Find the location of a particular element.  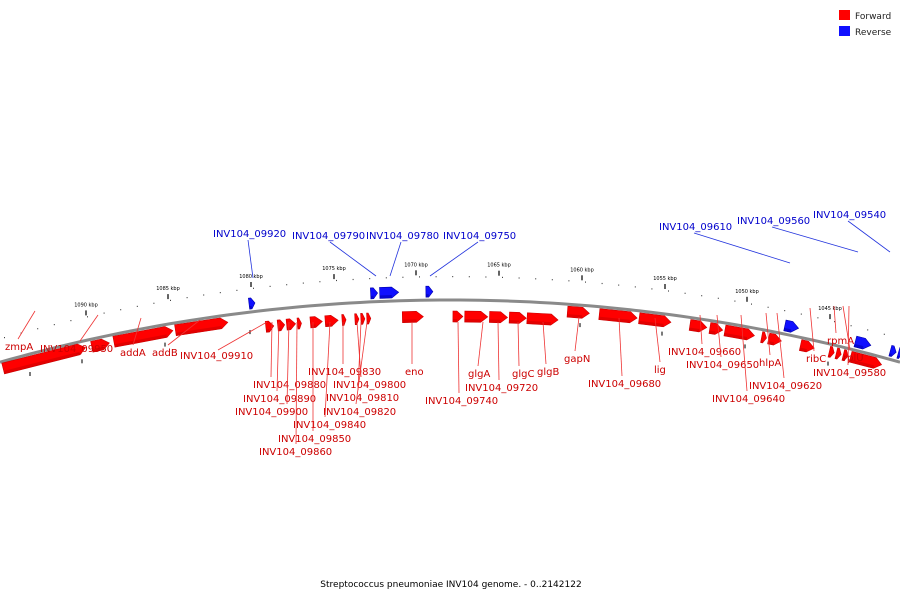

forward-gene-label: INV104_09810 is located at coordinates (362, 398).